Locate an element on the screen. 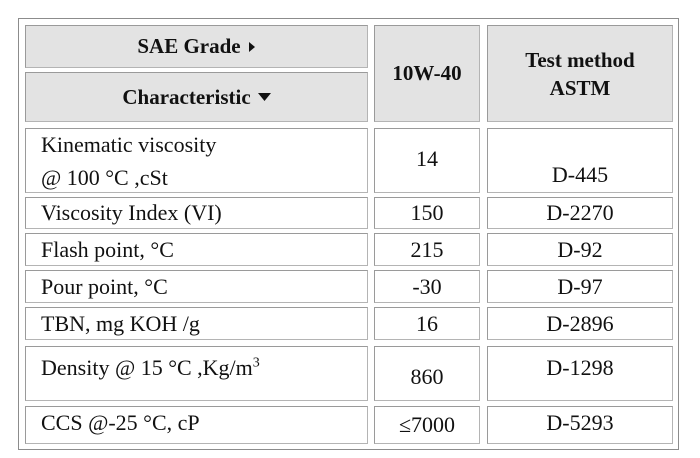  cell: Viscosity Index (VI) is located at coordinates (196, 213).